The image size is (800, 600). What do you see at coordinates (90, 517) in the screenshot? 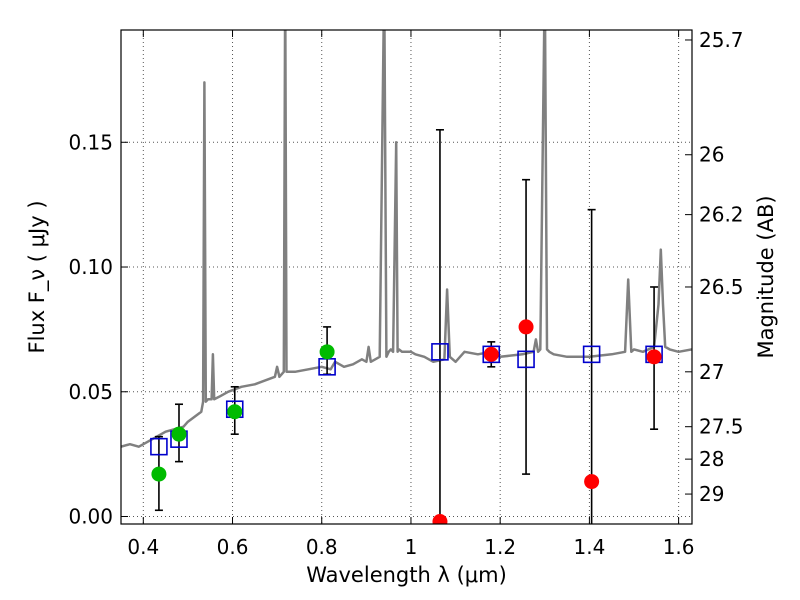
I see `y-tick-label: 0.00` at bounding box center [90, 517].